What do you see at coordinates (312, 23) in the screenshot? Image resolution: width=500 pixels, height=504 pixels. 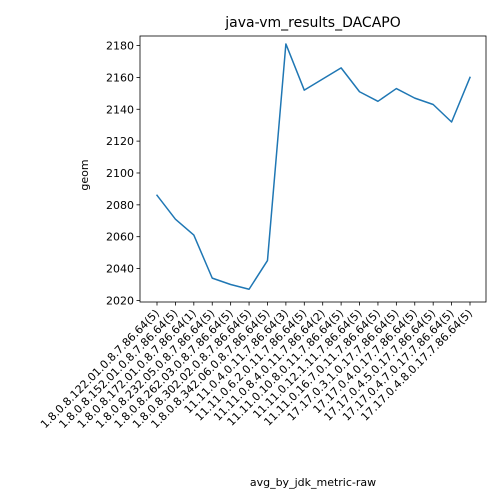 I see `chart-title: java-vm_results_DACAPO` at bounding box center [312, 23].